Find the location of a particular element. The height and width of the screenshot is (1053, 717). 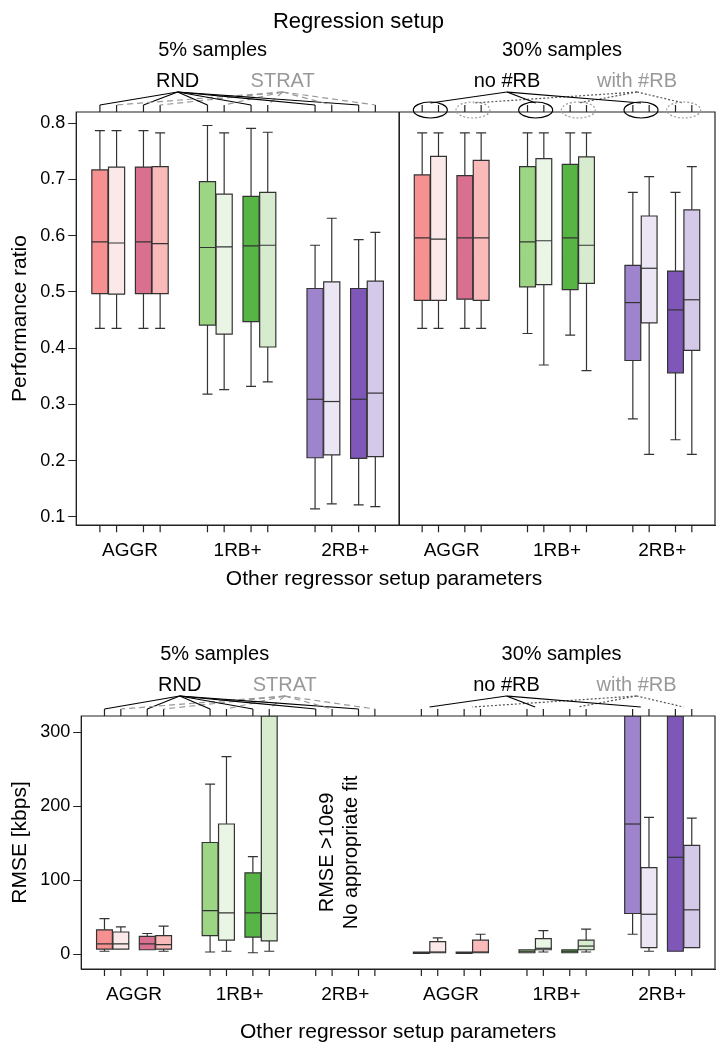

y-tick-label: 0.8 is located at coordinates (53, 122).